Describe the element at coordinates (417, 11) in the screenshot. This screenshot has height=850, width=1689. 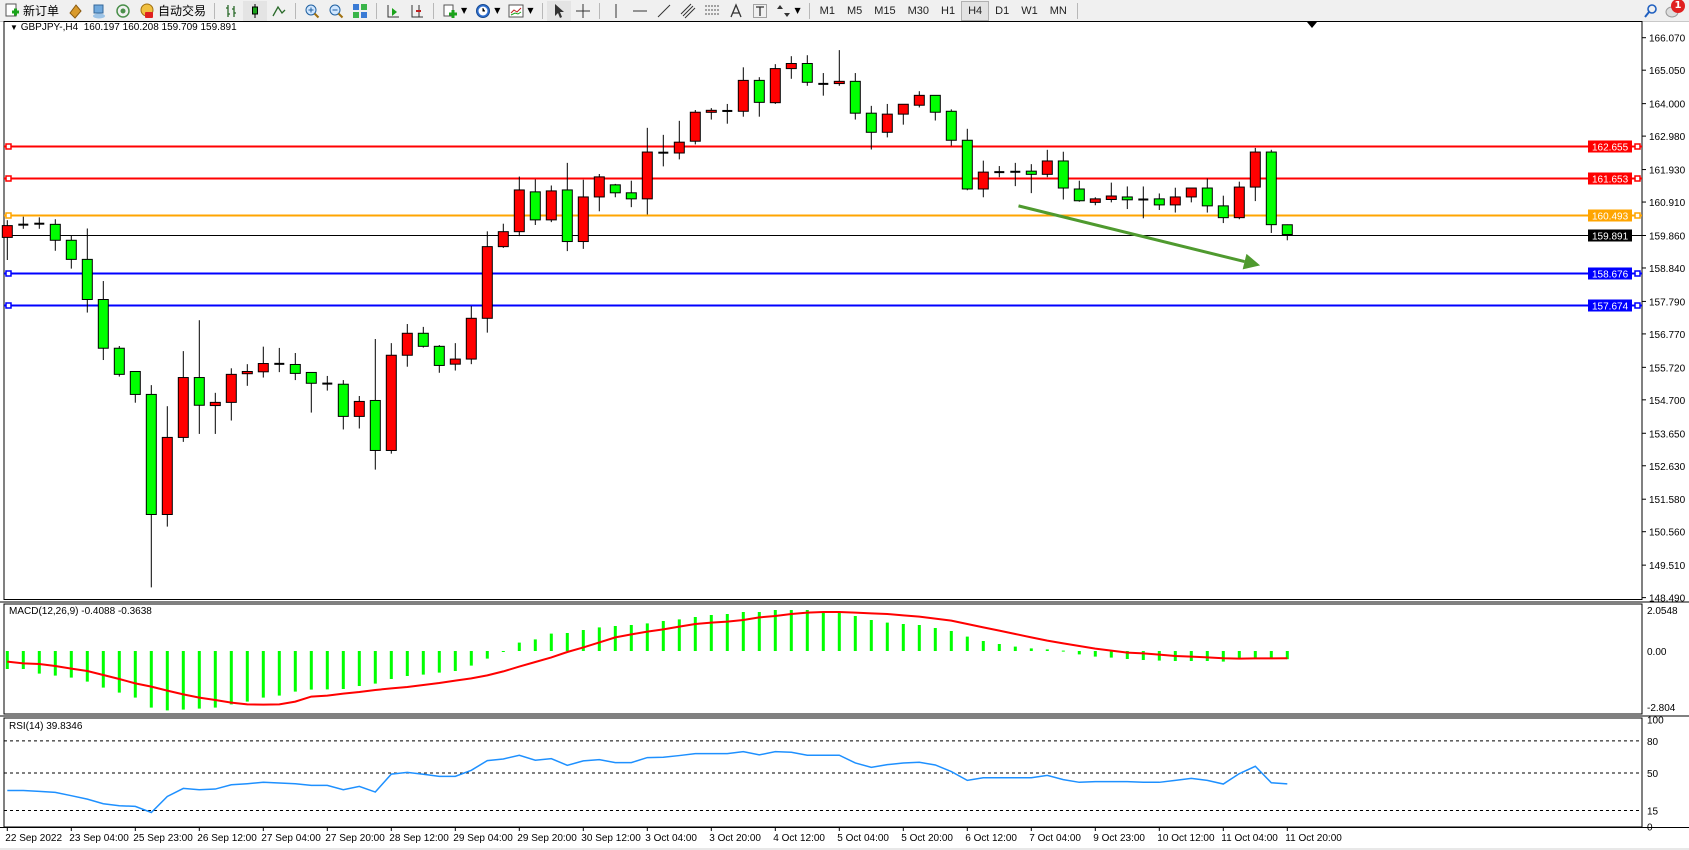
I see `chart-shift-button` at that location.